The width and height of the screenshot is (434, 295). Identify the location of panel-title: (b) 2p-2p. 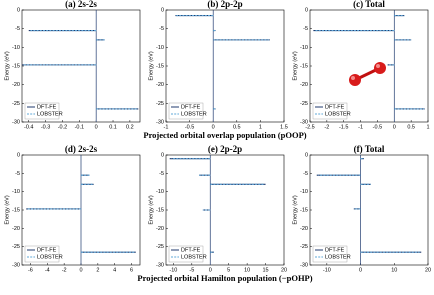
(224, 4).